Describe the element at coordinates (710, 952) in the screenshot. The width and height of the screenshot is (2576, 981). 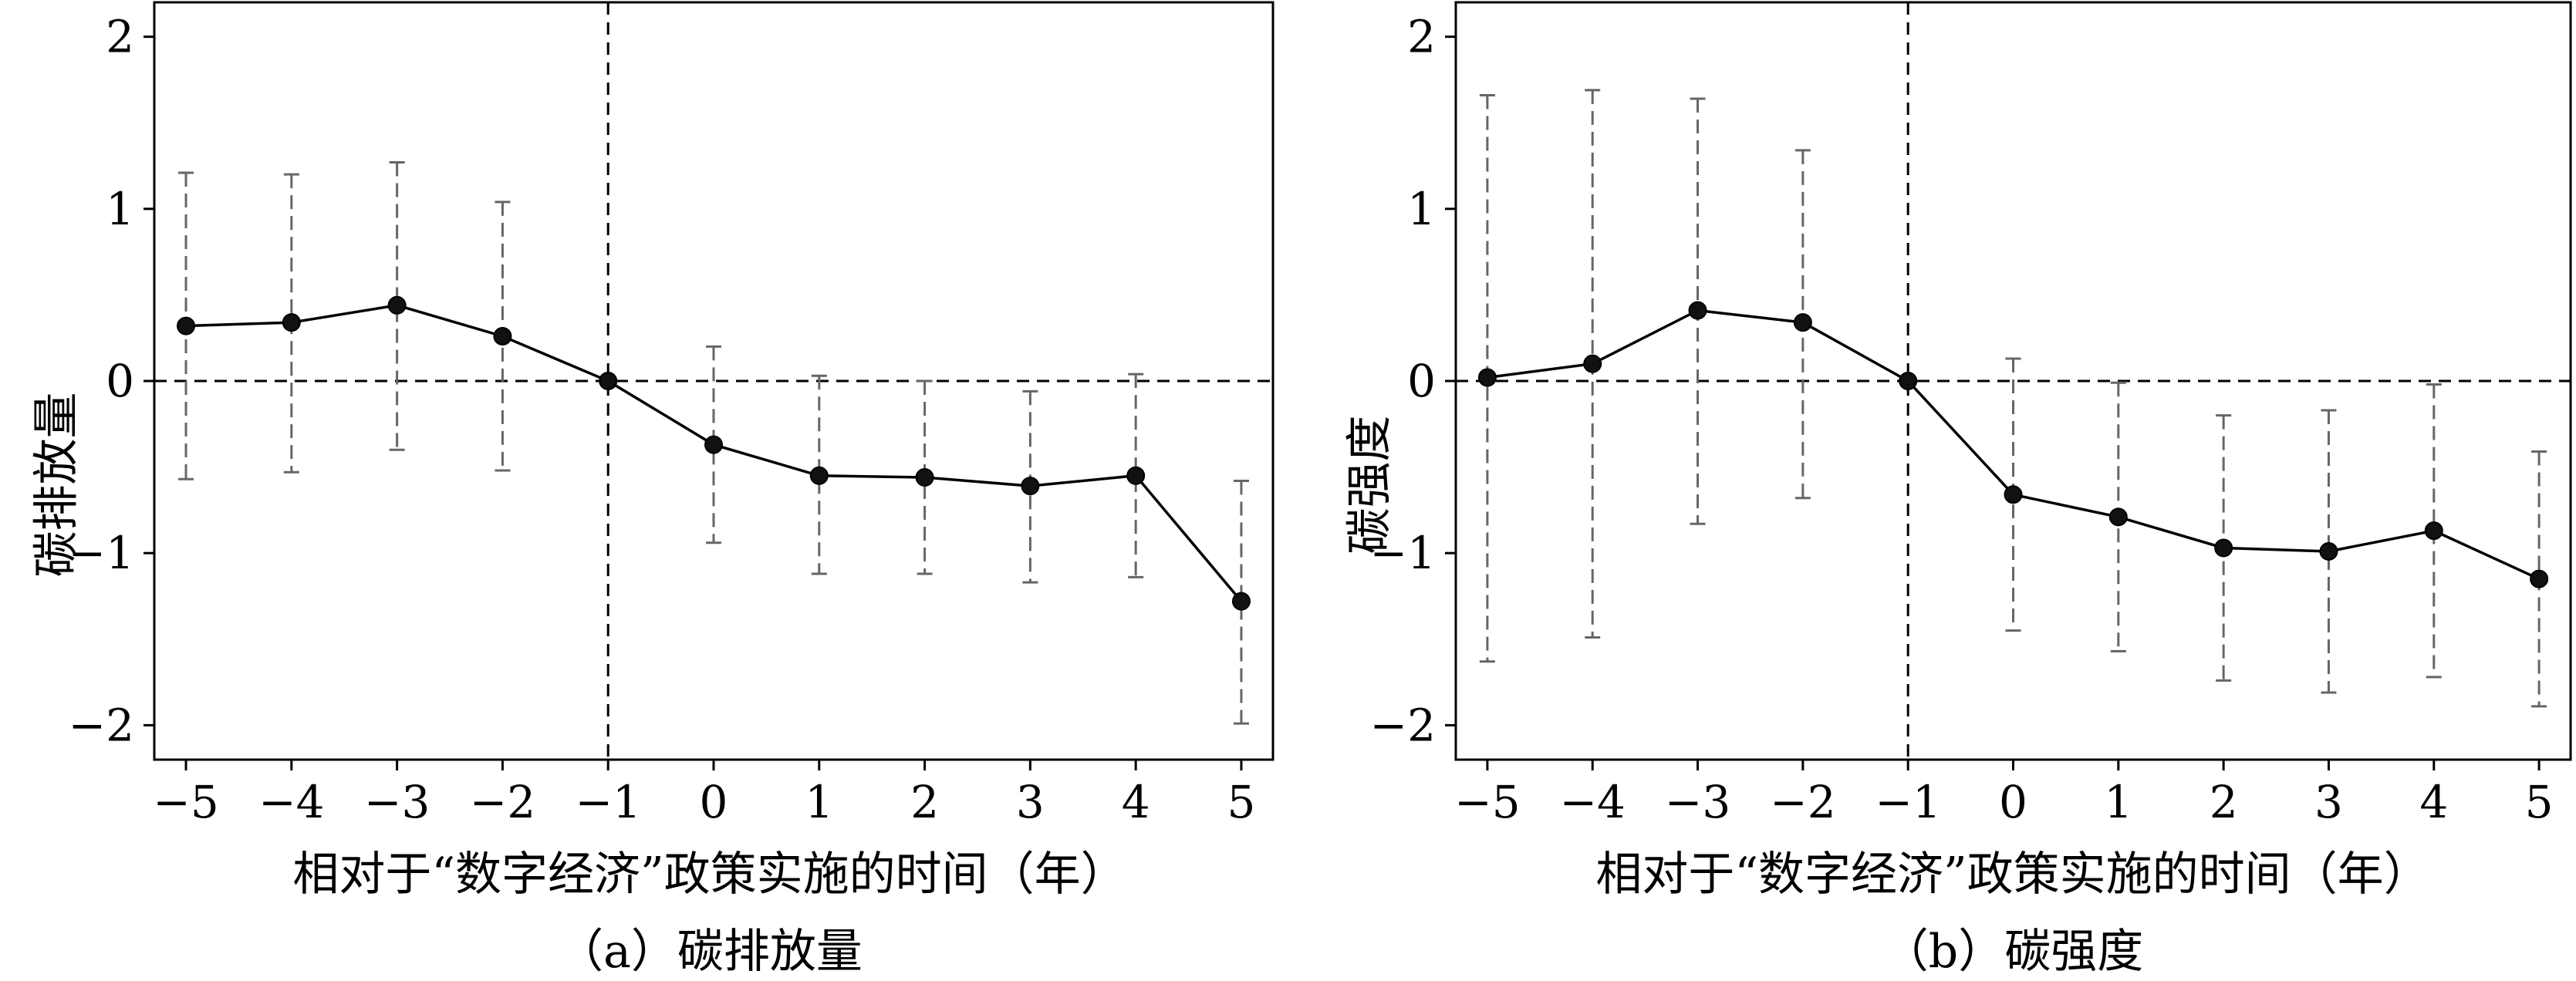
I see `panel-caption-a: （a）碳排放量` at that location.